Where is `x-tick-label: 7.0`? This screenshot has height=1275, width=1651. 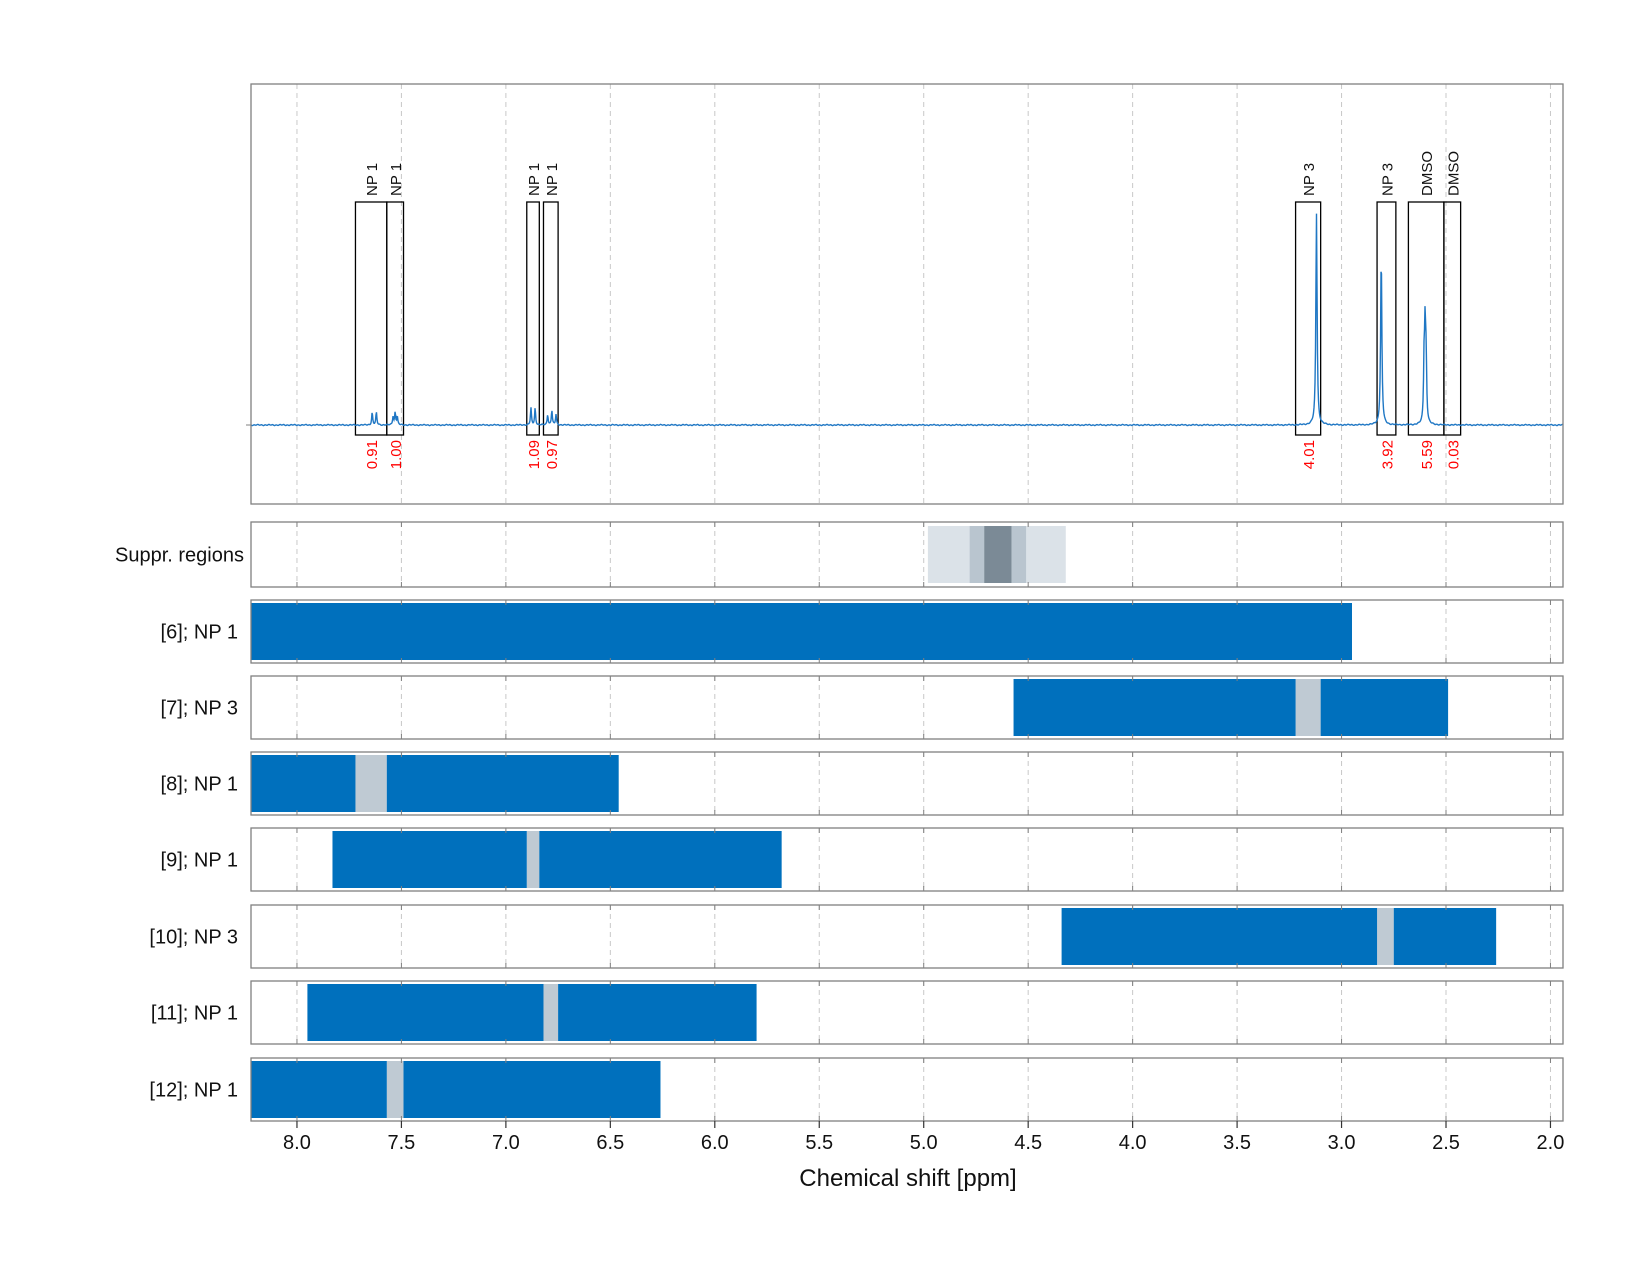
x-tick-label: 7.0 is located at coordinates (506, 1143).